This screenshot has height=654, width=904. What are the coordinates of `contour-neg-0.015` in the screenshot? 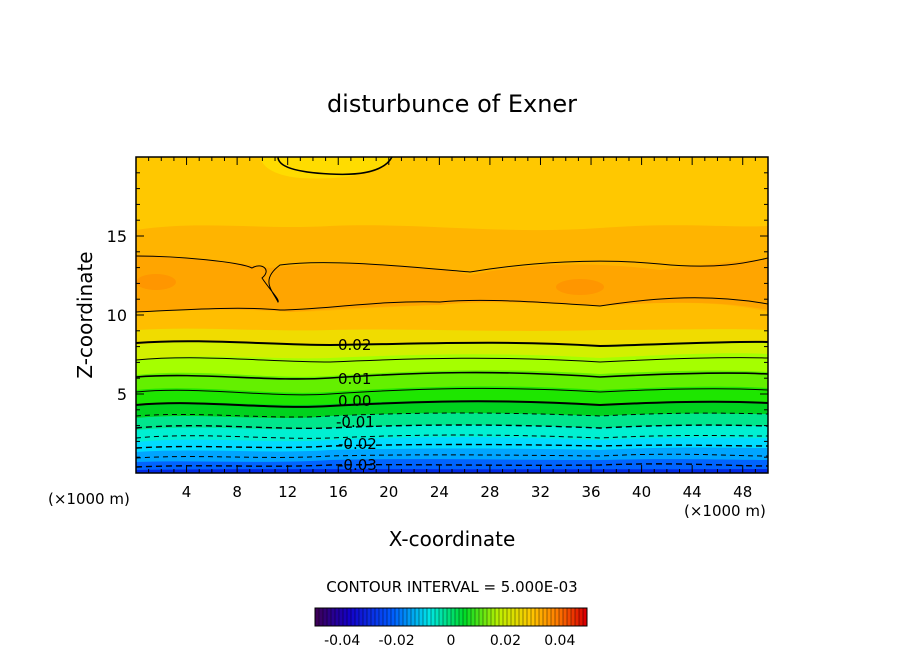 It's located at (452, 436).